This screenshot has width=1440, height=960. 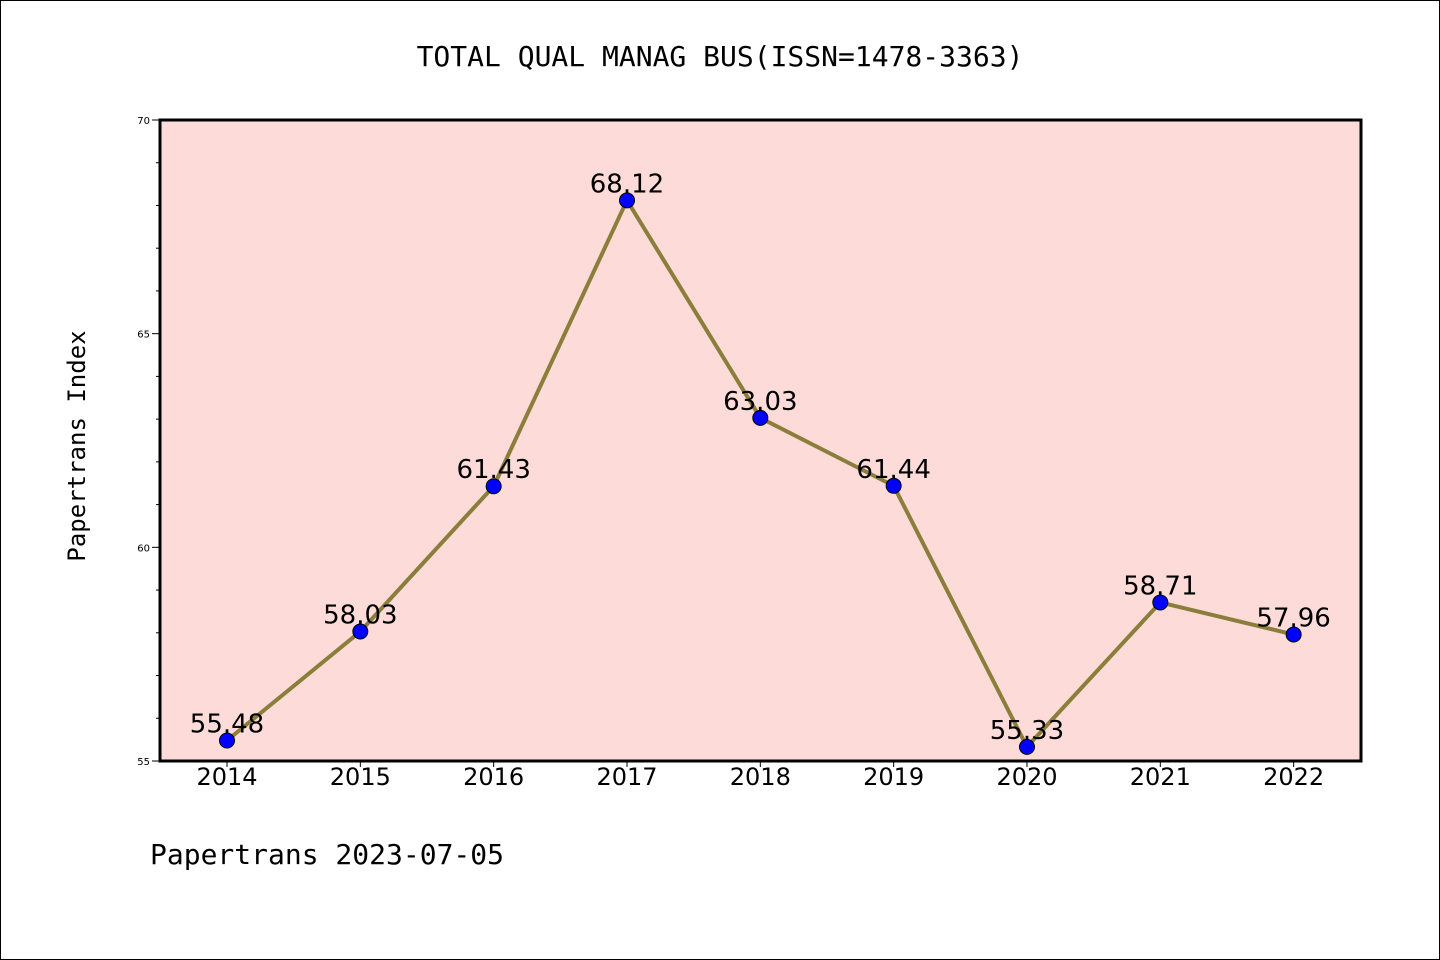 I want to click on data-label: 58.71, so click(x=1160, y=586).